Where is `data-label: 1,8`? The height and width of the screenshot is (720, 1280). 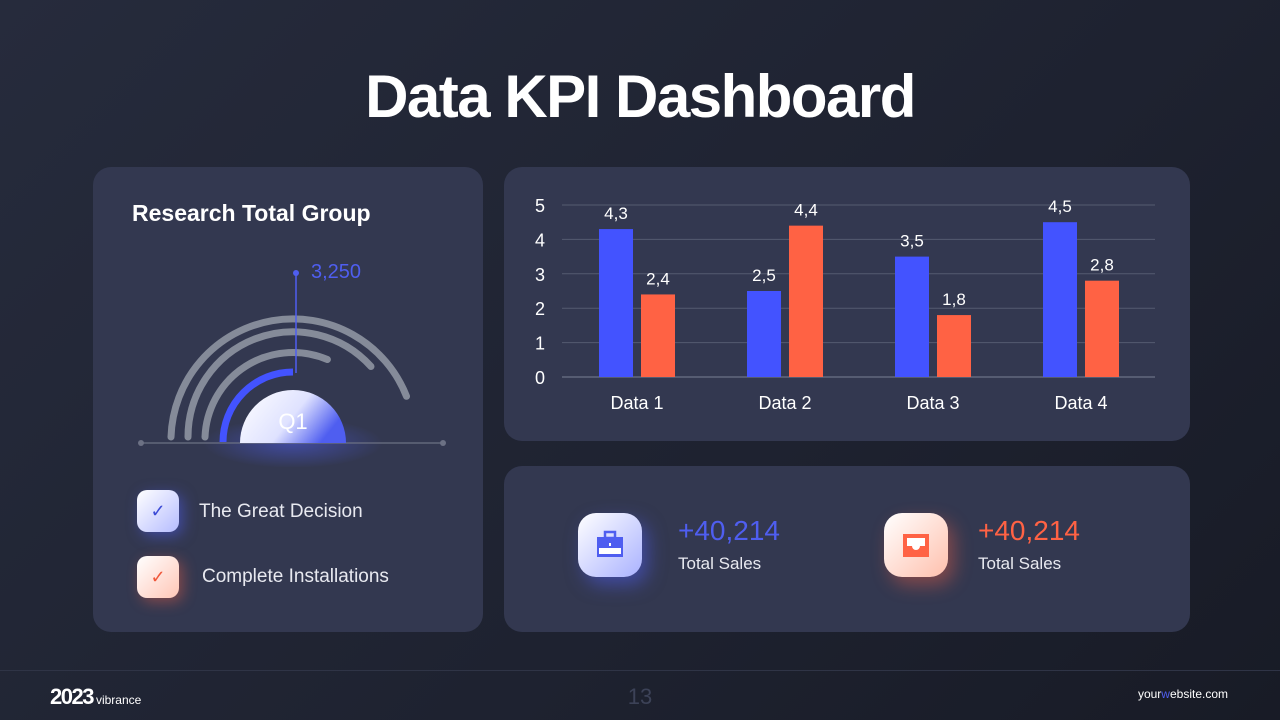
data-label: 1,8 is located at coordinates (954, 299).